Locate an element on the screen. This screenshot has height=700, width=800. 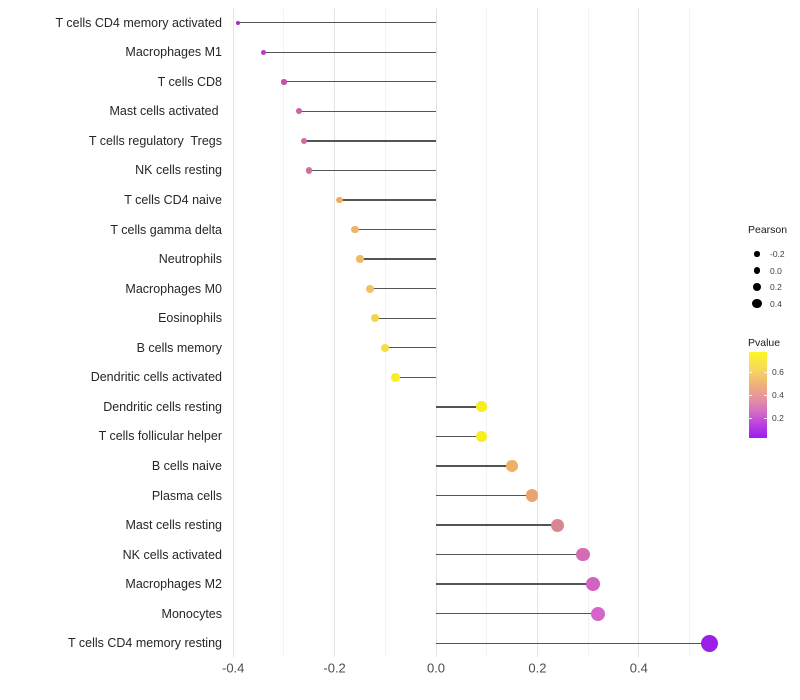
y-axis-label: Neutrophils is located at coordinates (190, 259).